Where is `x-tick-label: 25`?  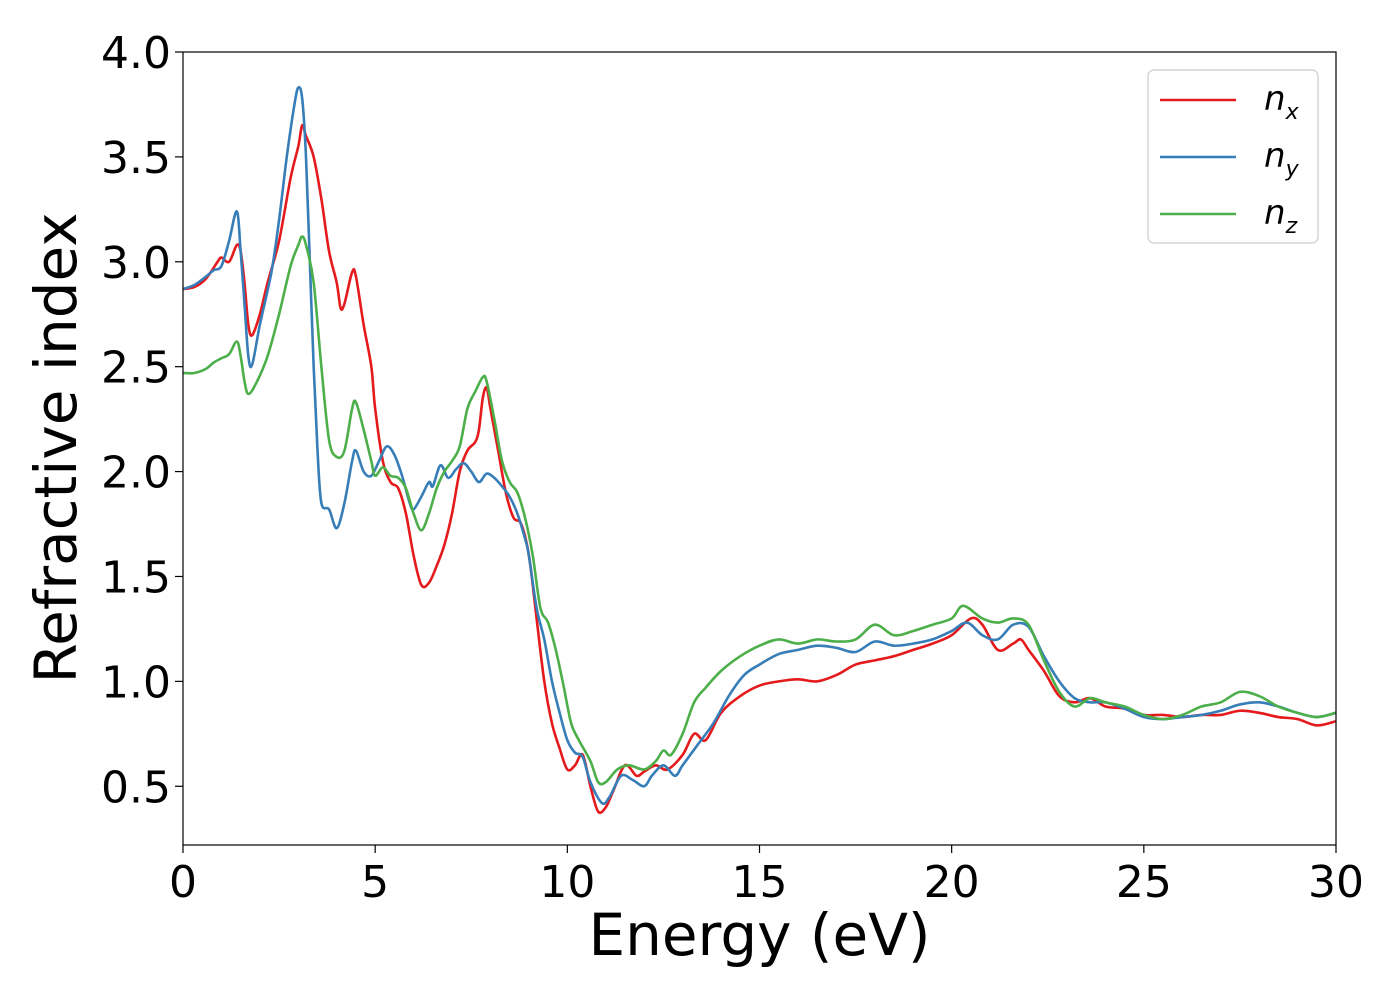
x-tick-label: 25 is located at coordinates (1144, 882).